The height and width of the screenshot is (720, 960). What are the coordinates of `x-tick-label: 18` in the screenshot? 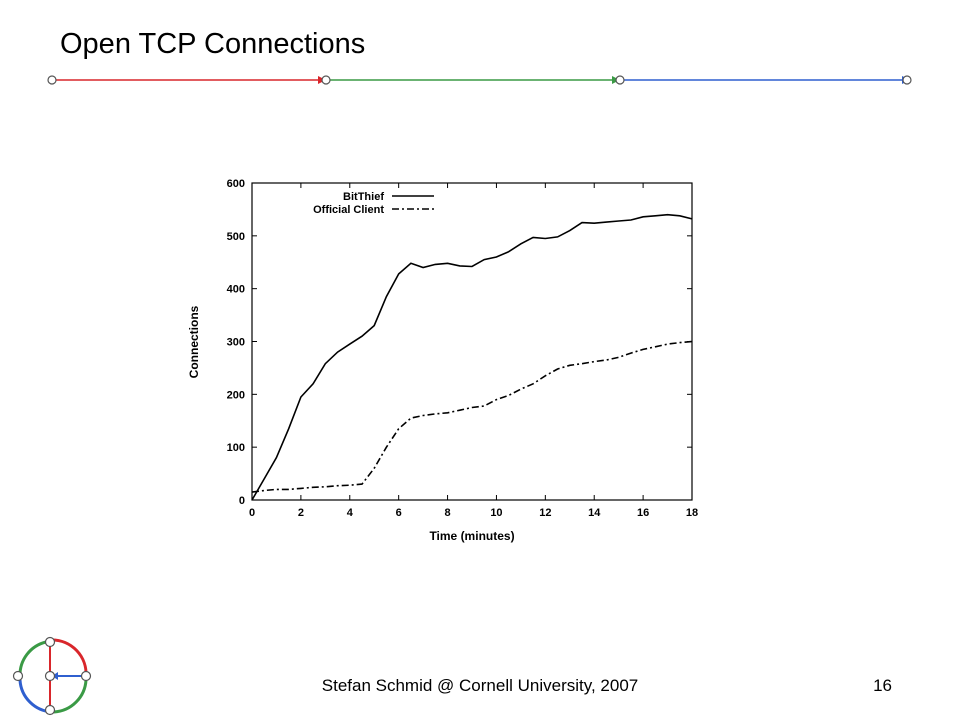 It's located at (692, 513).